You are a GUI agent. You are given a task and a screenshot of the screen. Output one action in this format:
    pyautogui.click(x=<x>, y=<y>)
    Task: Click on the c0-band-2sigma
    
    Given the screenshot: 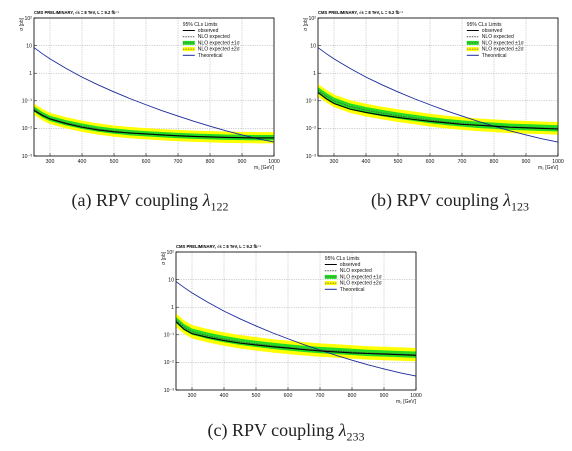 What is the action you would take?
    pyautogui.click(x=154, y=123)
    